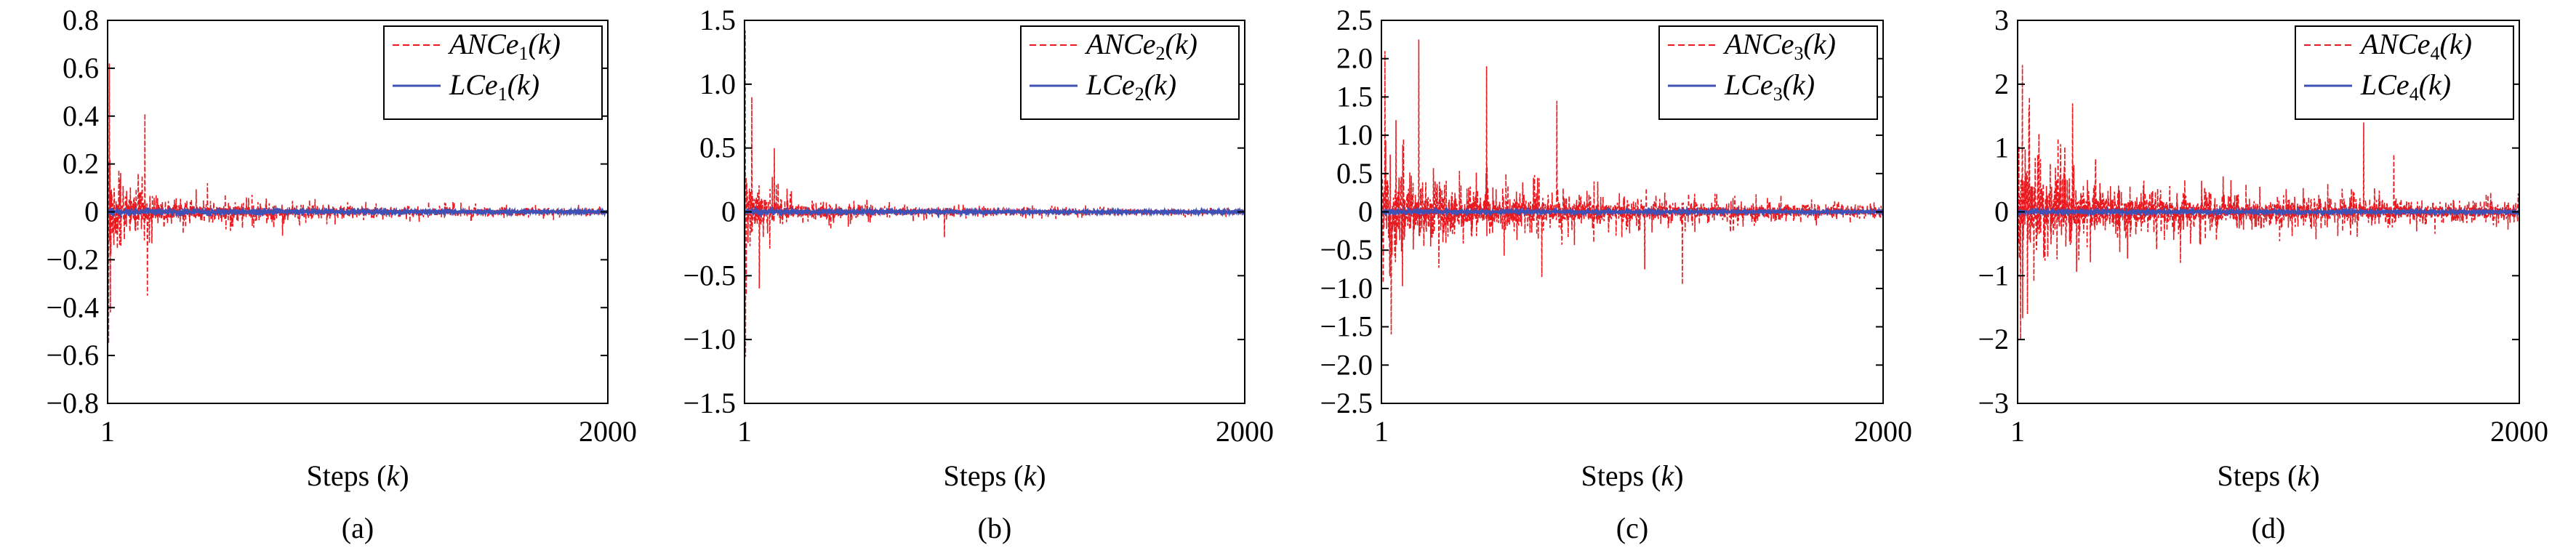 Image resolution: width=2576 pixels, height=548 pixels. I want to click on y-tick-label: −0.4, so click(72, 307).